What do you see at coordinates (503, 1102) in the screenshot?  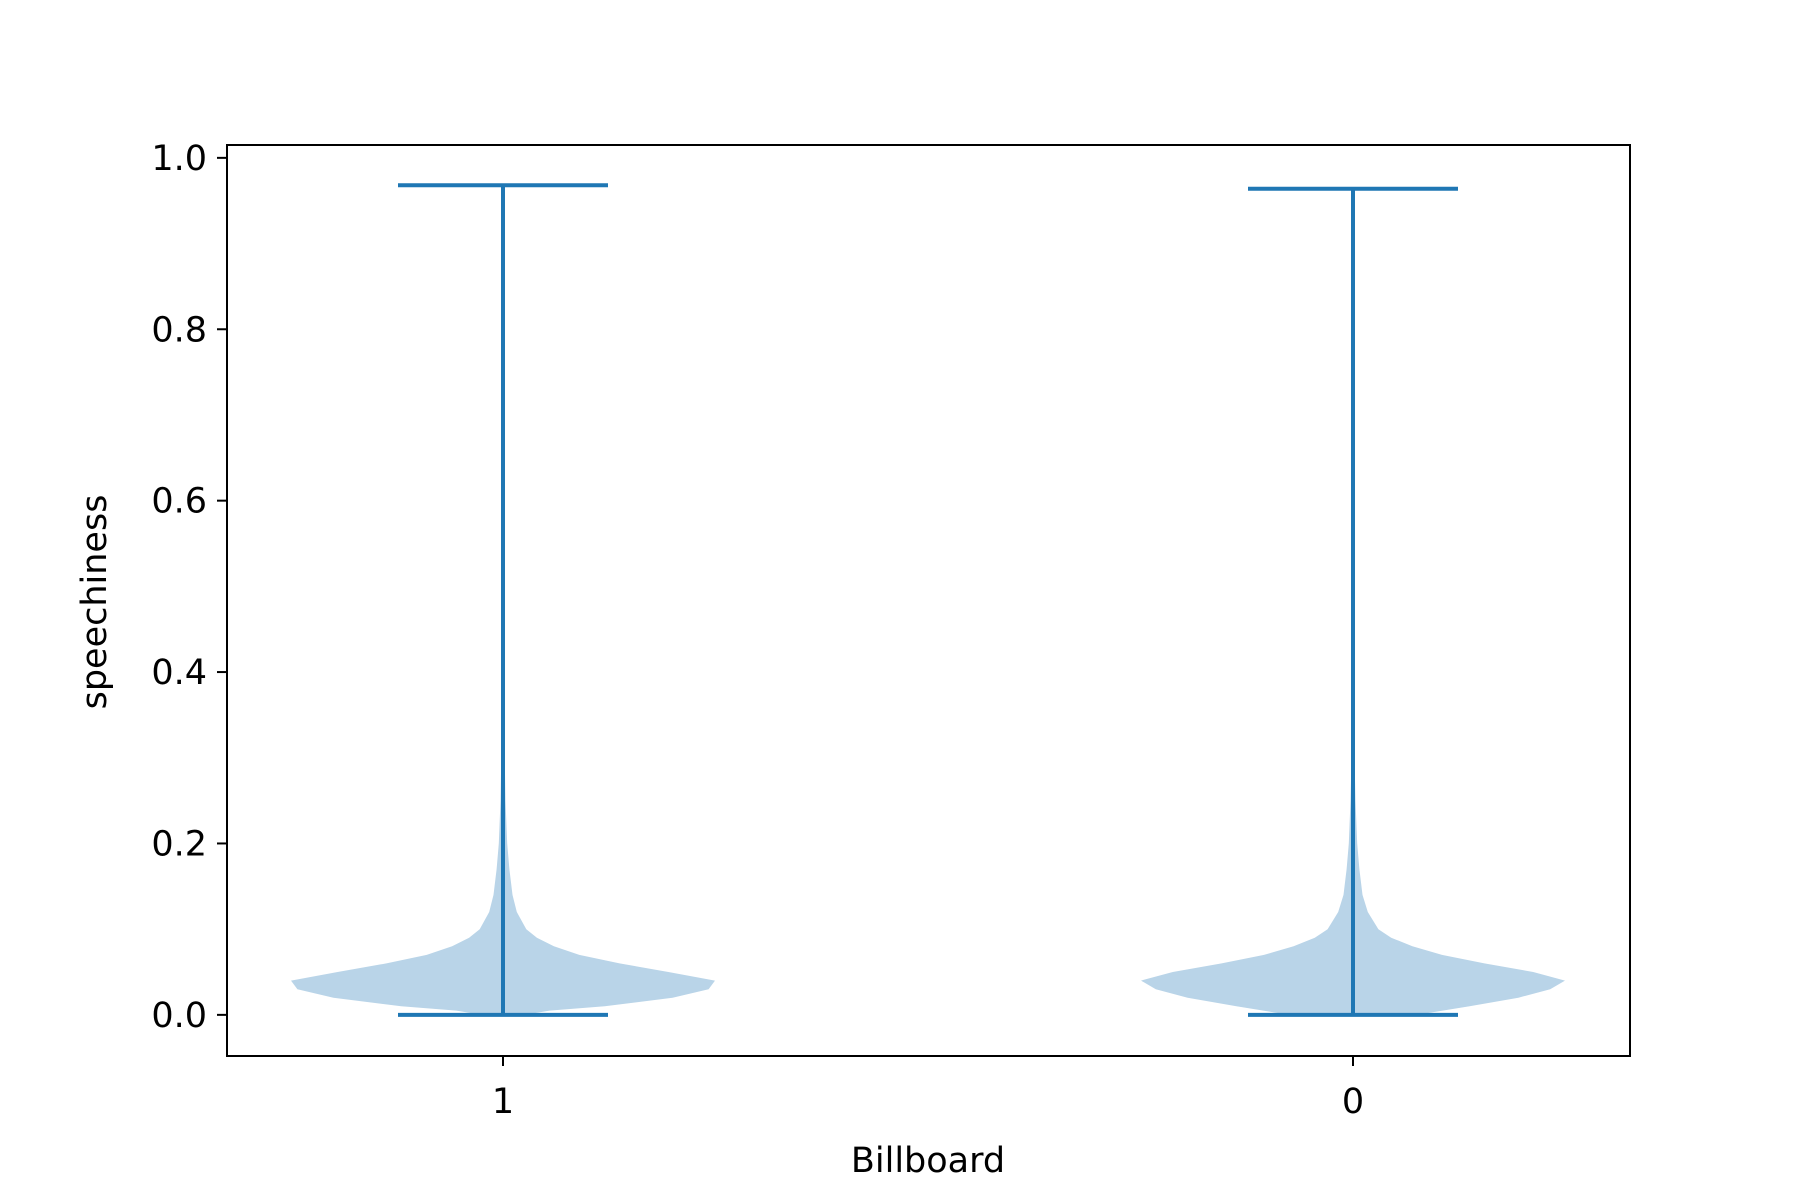 I see `x-tick-label: 1` at bounding box center [503, 1102].